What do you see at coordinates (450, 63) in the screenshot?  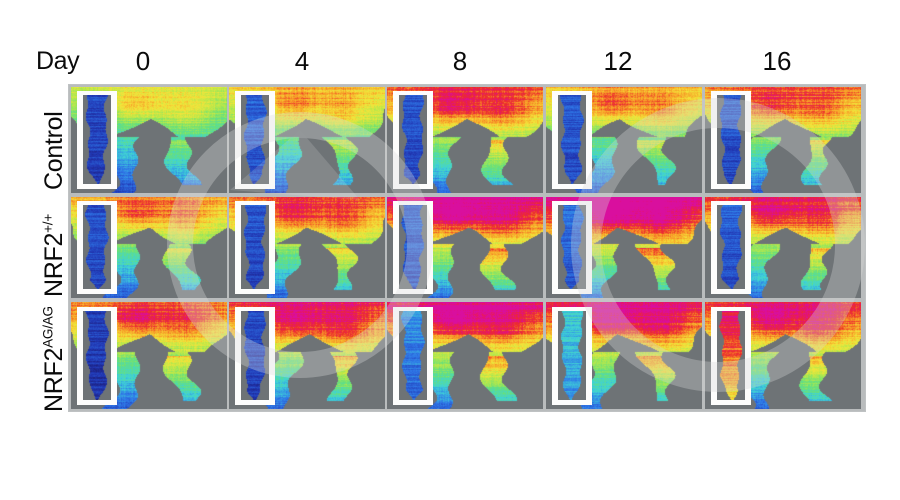 I see `day-axis-header: Day 0 4 8 12 16` at bounding box center [450, 63].